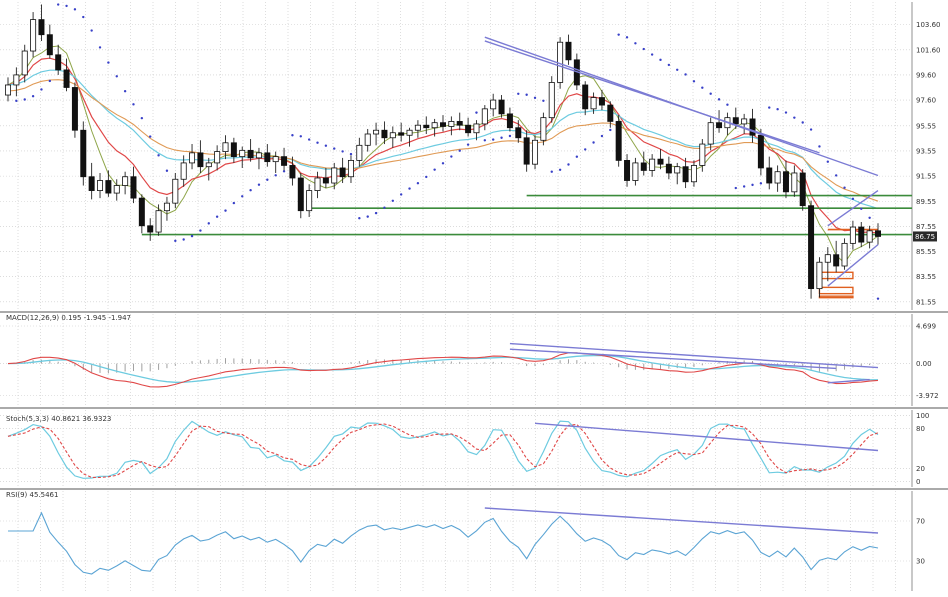  I want to click on current-price-badge: 86.75, so click(925, 236).